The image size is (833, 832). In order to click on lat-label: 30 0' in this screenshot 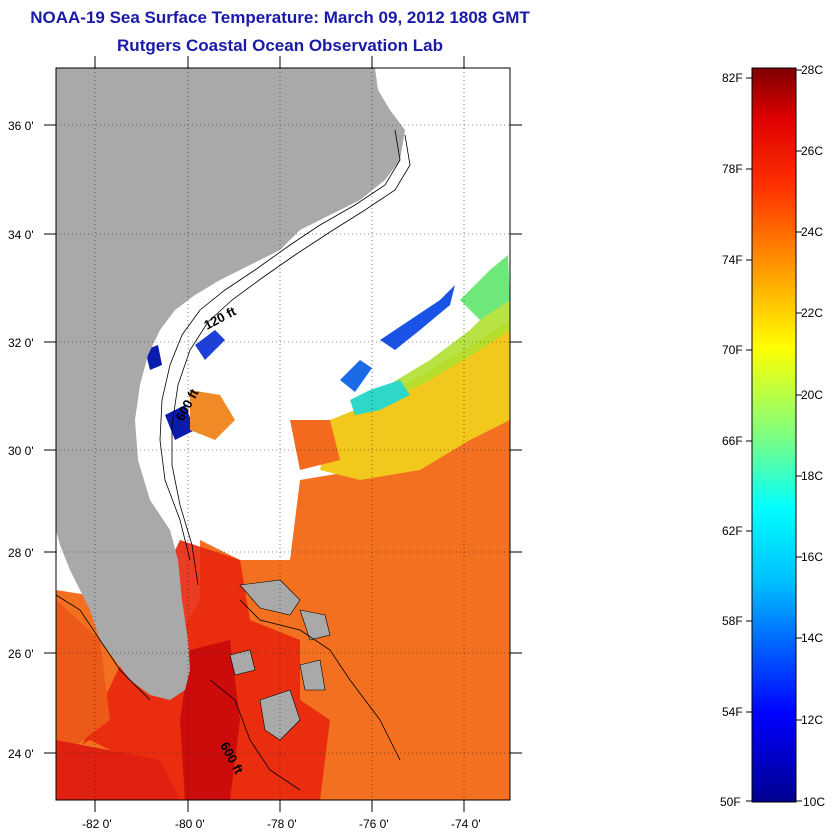, I will do `click(21, 451)`.